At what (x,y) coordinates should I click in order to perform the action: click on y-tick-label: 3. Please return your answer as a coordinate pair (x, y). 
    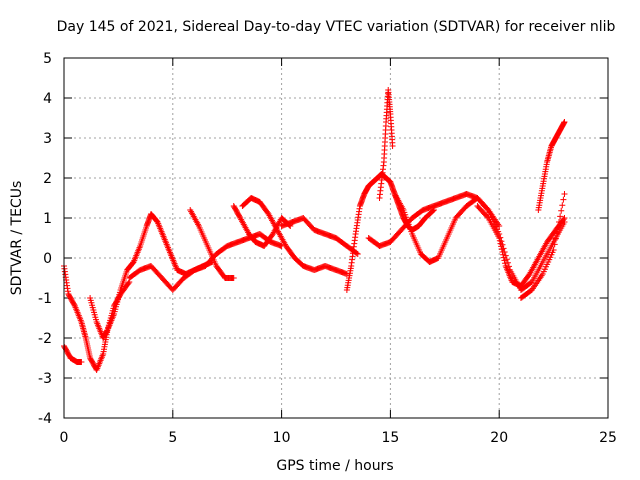
    Looking at the image, I should click on (47, 139).